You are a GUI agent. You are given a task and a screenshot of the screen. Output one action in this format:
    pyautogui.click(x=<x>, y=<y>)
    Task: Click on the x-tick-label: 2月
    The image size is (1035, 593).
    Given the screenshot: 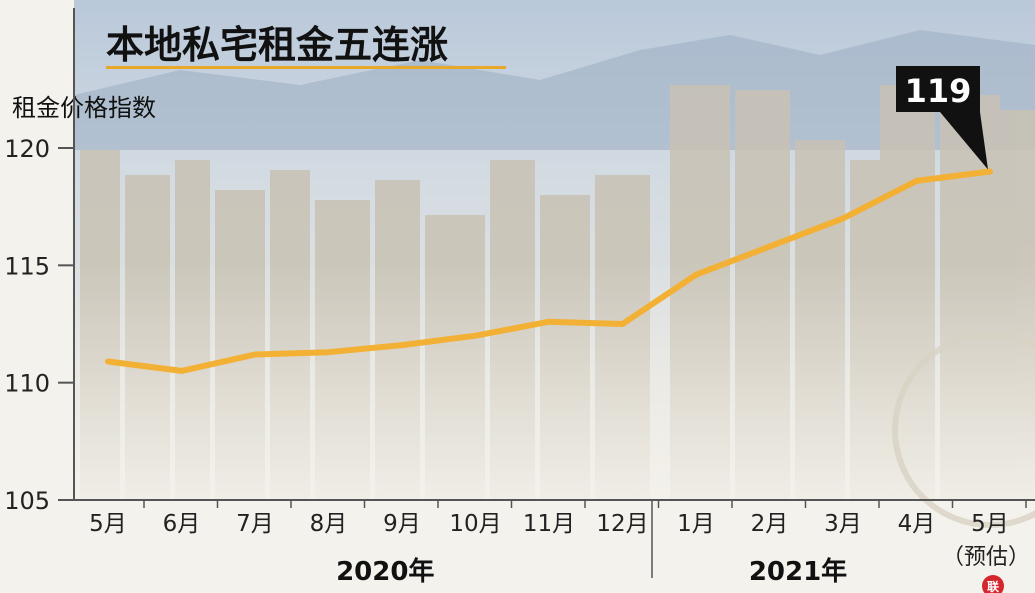 What is the action you would take?
    pyautogui.click(x=770, y=524)
    